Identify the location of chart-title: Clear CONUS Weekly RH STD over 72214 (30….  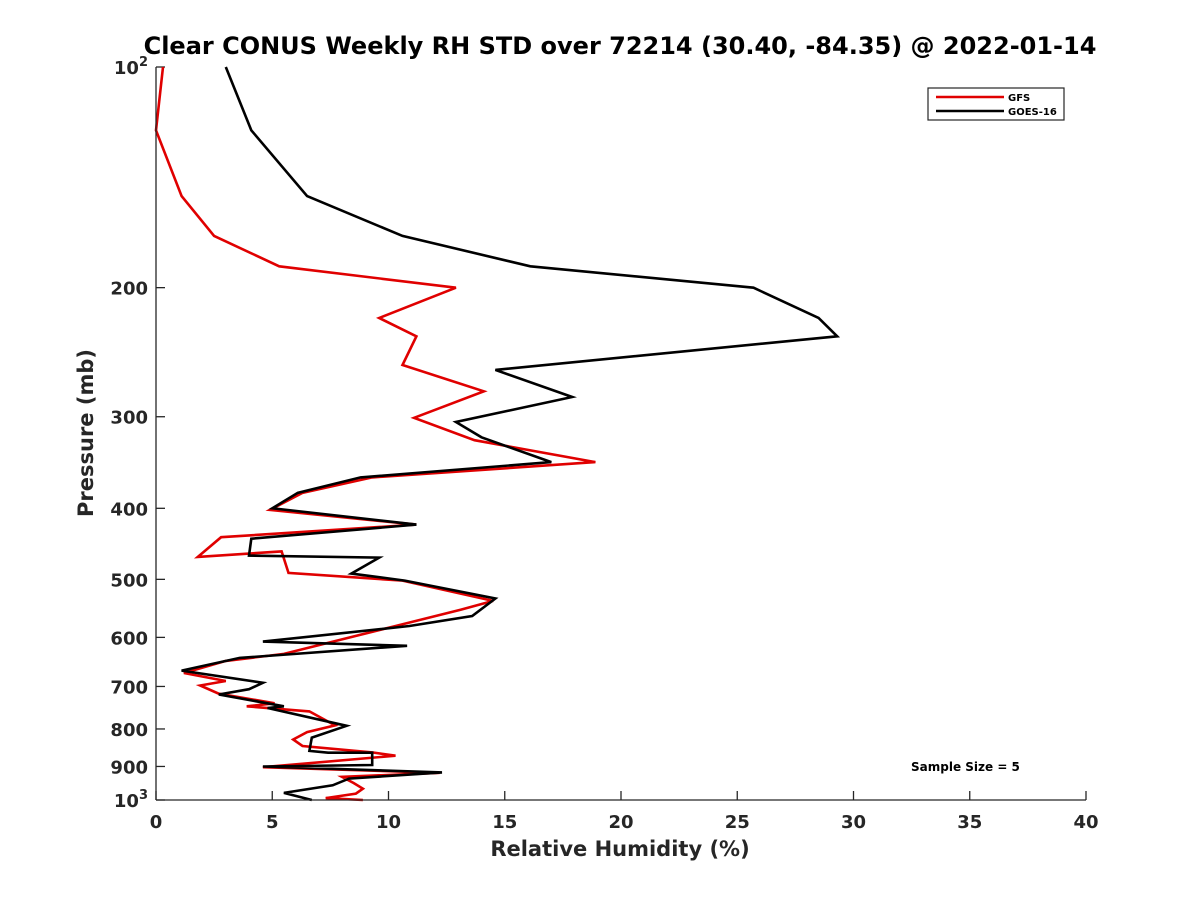
(620, 46).